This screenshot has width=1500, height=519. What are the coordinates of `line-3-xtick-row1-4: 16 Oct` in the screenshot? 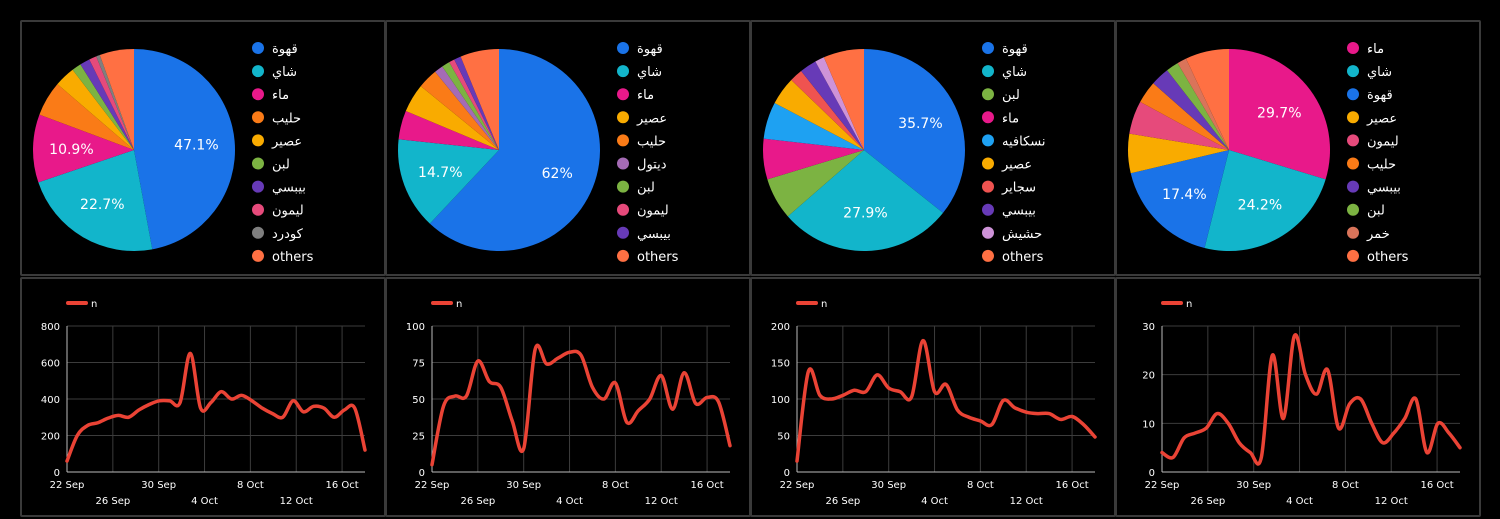 It's located at (1071, 485).